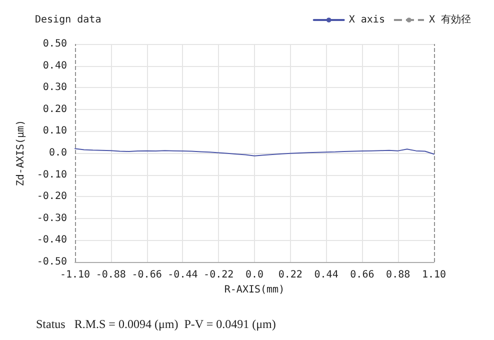 Image resolution: width=494 pixels, height=340 pixels. I want to click on line-series, so click(254, 152).